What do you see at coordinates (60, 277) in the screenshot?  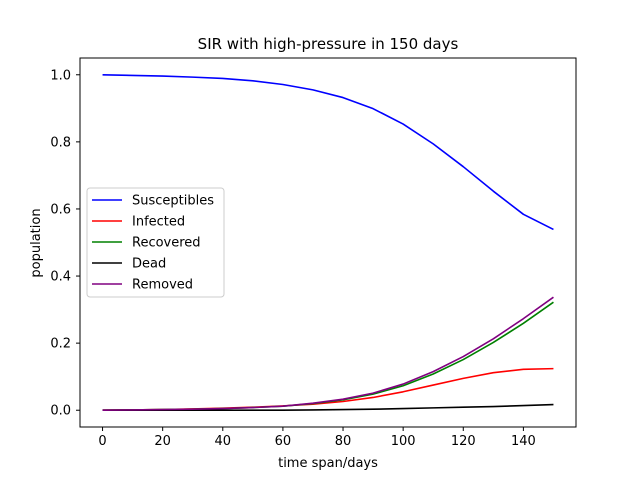 I see `y-tick-label: 0.4` at bounding box center [60, 277].